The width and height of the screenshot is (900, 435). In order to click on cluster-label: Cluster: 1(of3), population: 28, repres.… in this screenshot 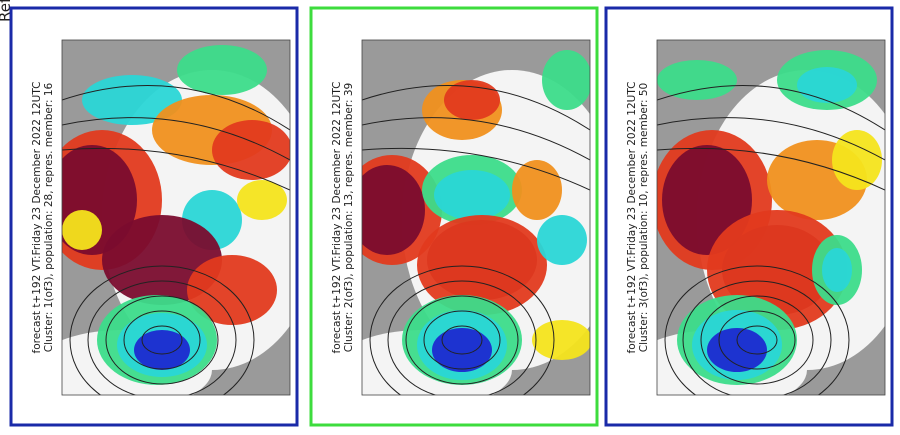, I will do `click(49, 217)`.